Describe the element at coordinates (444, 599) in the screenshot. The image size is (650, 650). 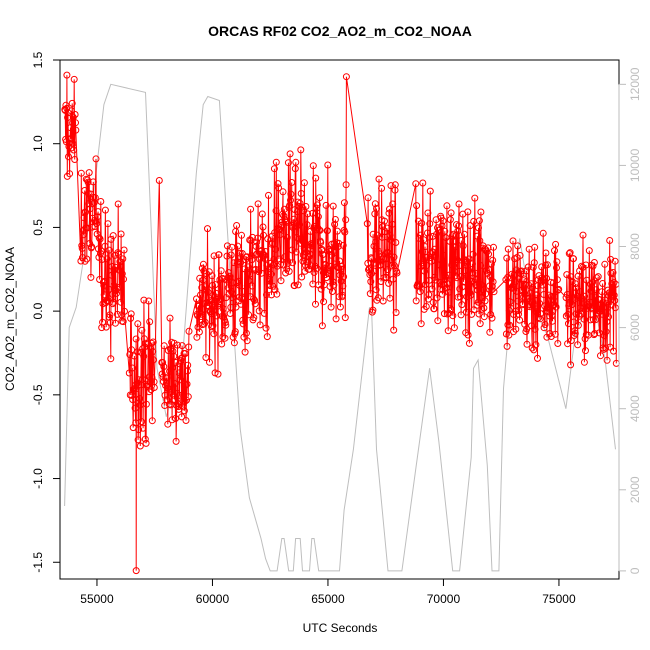
I see `x-tick-label: 70000` at that location.